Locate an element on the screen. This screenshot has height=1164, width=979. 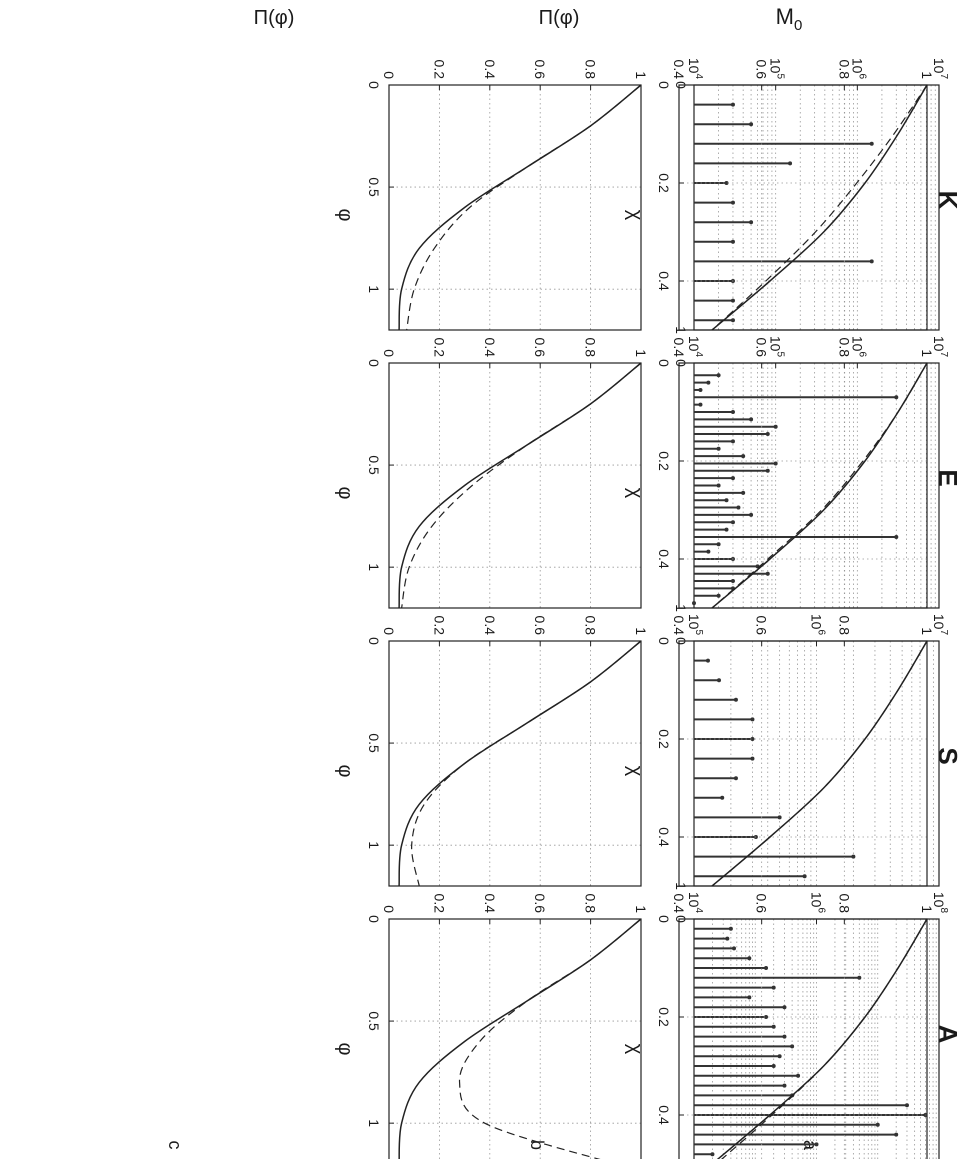
panel-a-b: 0.4 0.6 0.8 1 0 0.2 0.4 is located at coordinates (795, 1029).